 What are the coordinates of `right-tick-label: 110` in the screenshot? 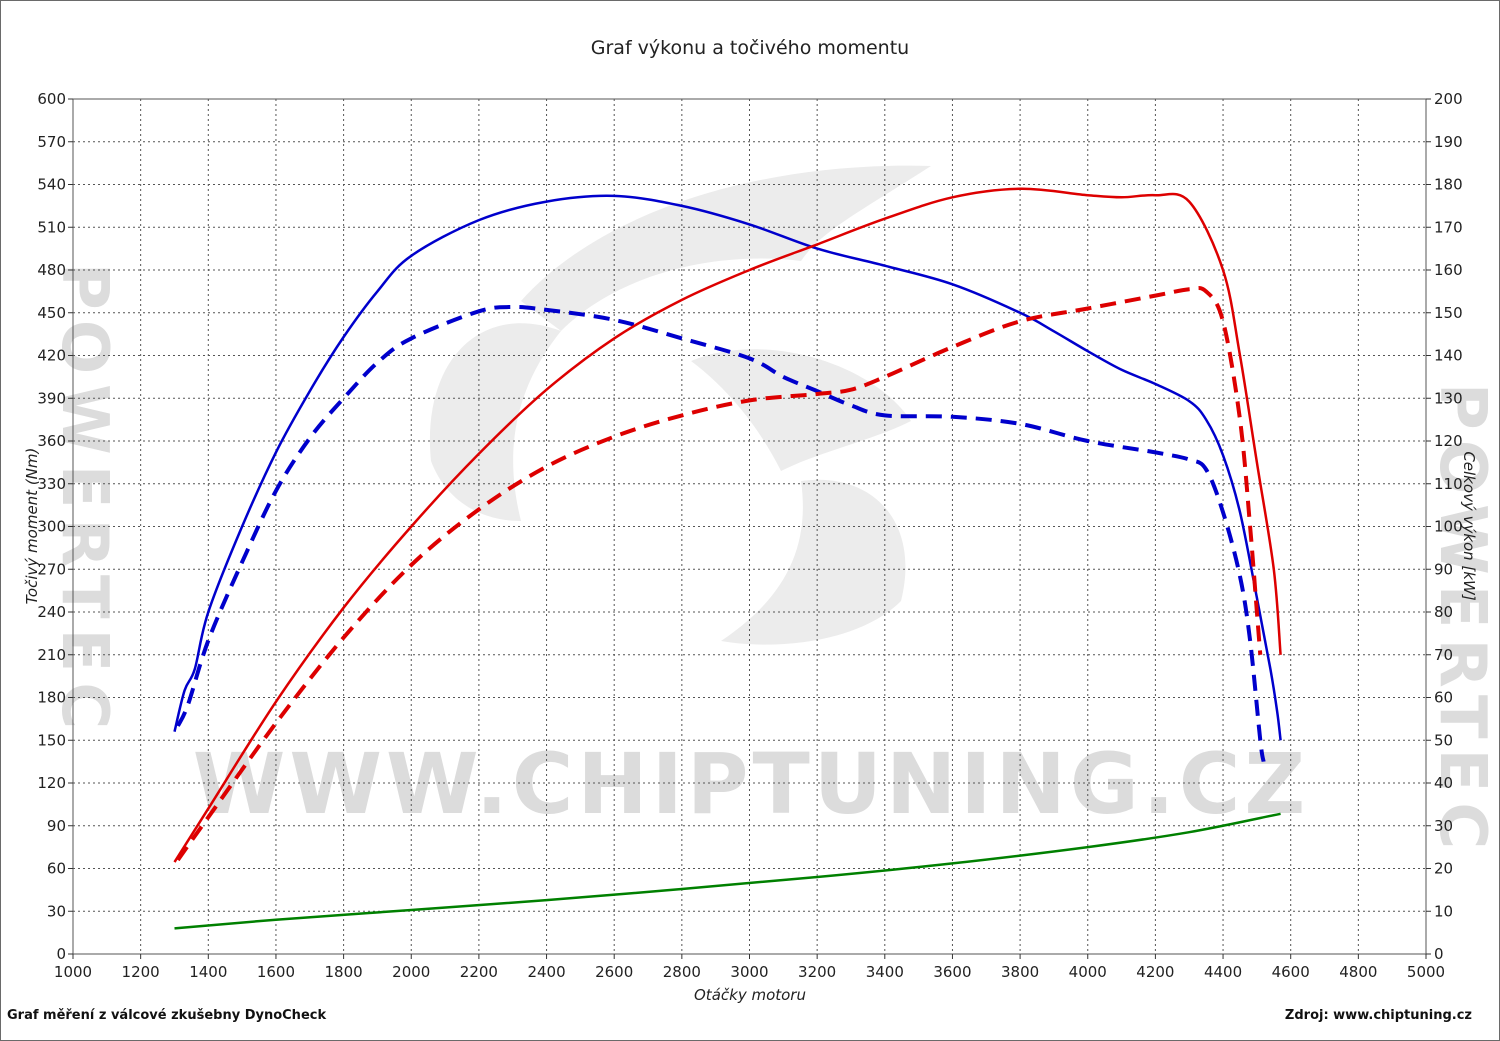 It's located at (1448, 484).